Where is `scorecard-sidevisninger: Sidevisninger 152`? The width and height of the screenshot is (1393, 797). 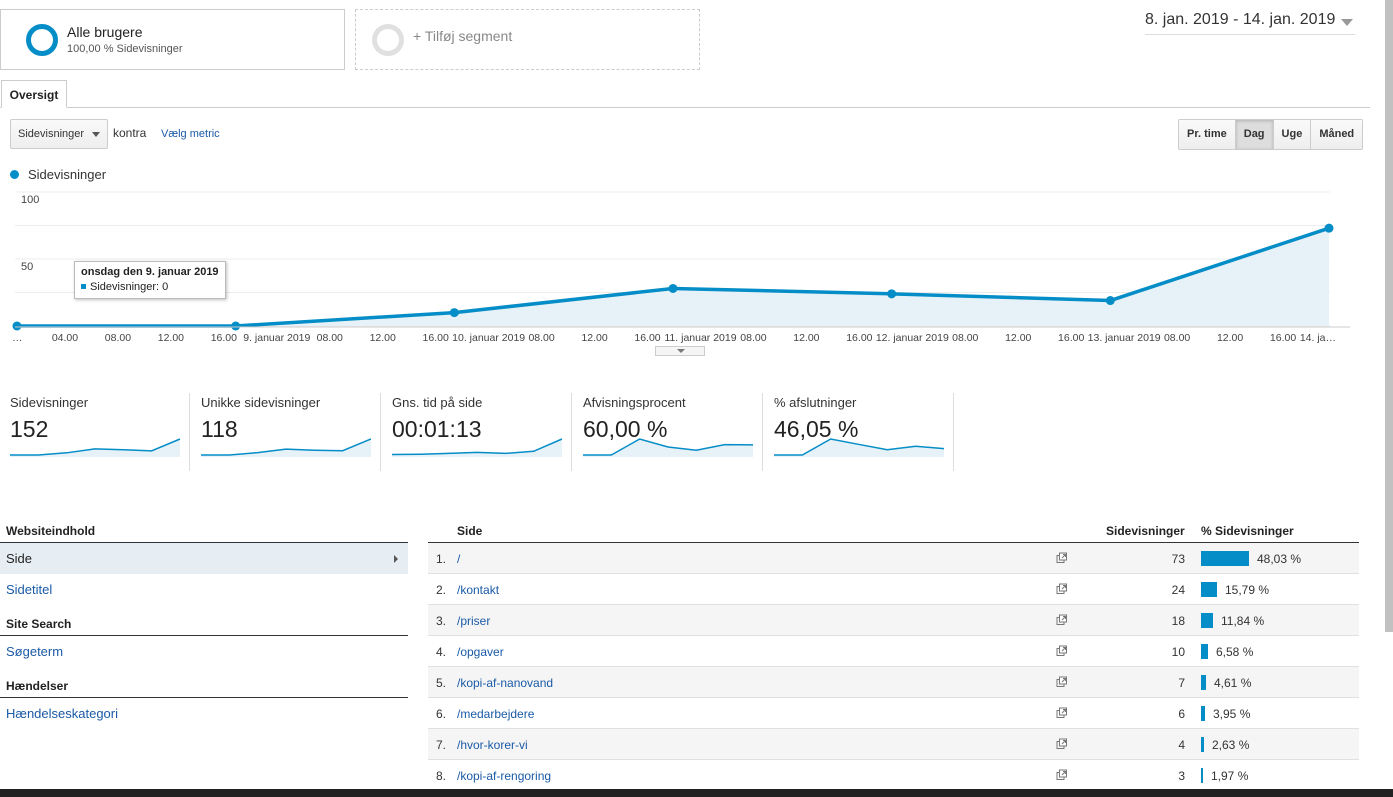
scorecard-sidevisninger: Sidevisninger 152 is located at coordinates (95, 432).